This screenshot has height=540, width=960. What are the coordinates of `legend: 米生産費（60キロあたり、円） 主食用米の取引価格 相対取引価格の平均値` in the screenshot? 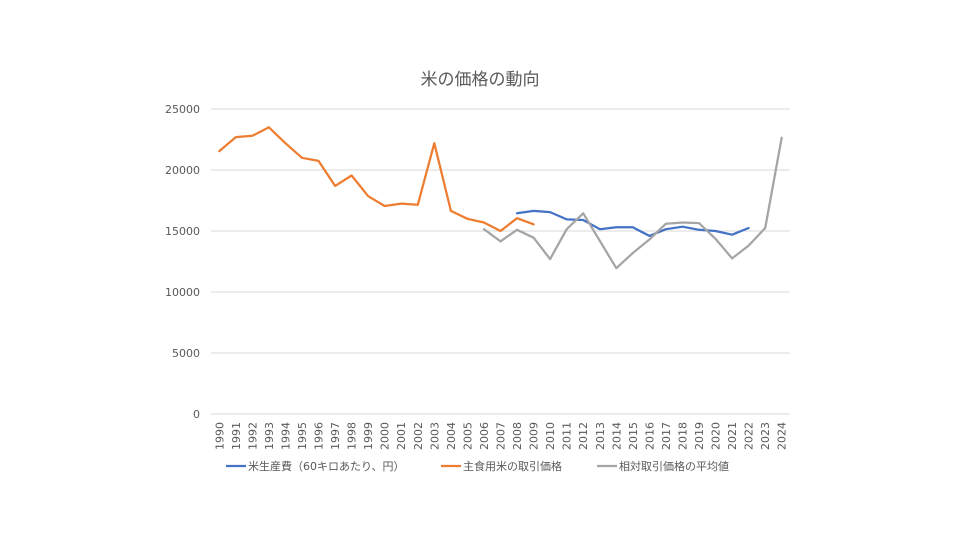 It's located at (477, 466).